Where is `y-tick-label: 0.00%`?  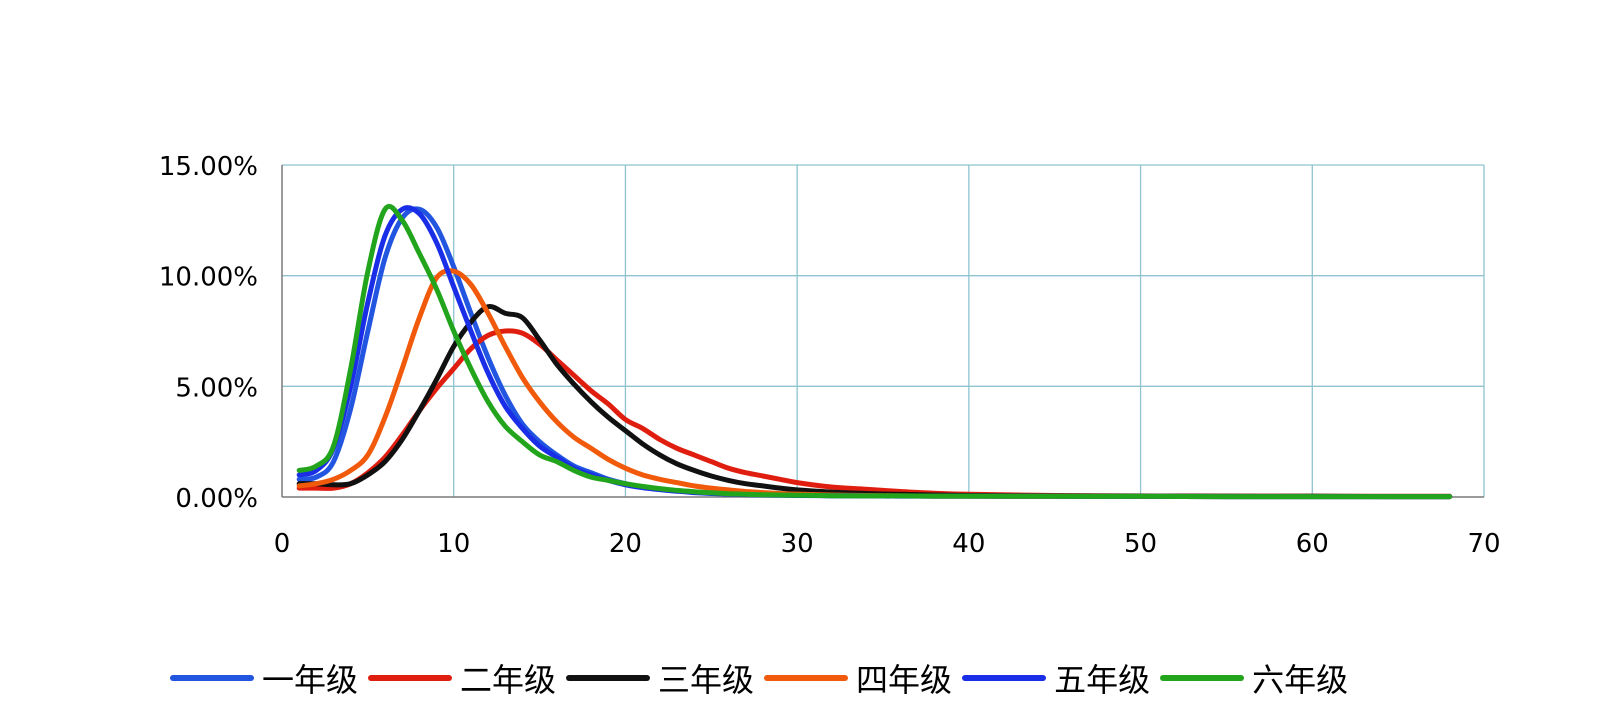
y-tick-label: 0.00% is located at coordinates (216, 499).